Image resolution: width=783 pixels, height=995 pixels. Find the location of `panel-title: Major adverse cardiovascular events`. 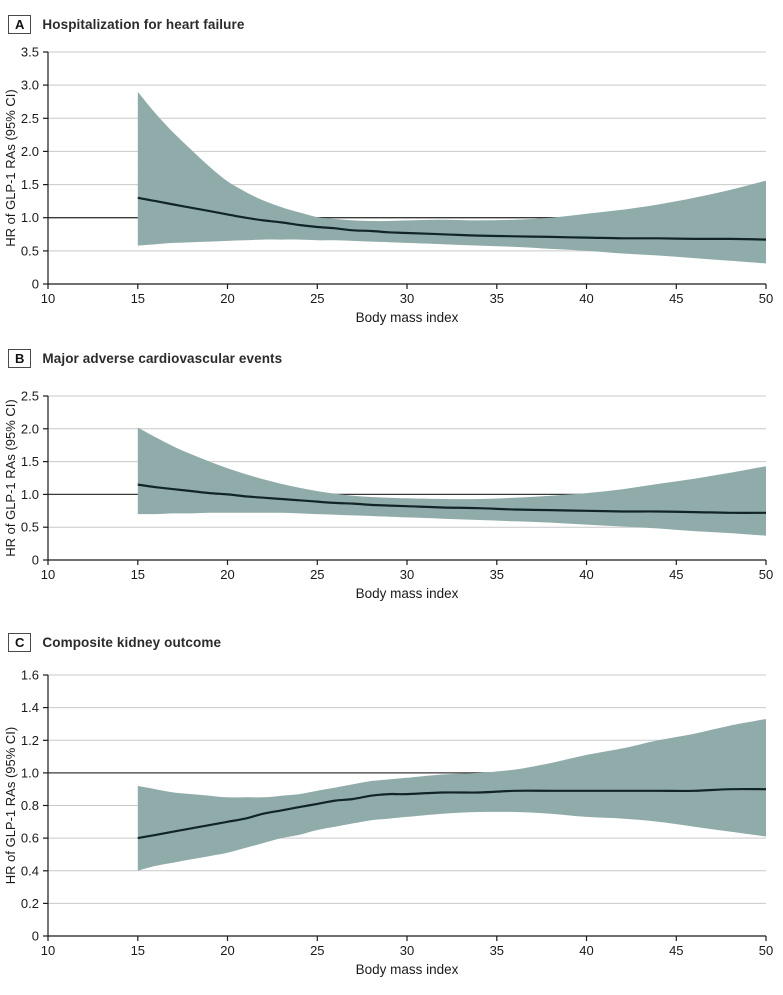

panel-title: Major adverse cardiovascular events is located at coordinates (162, 358).